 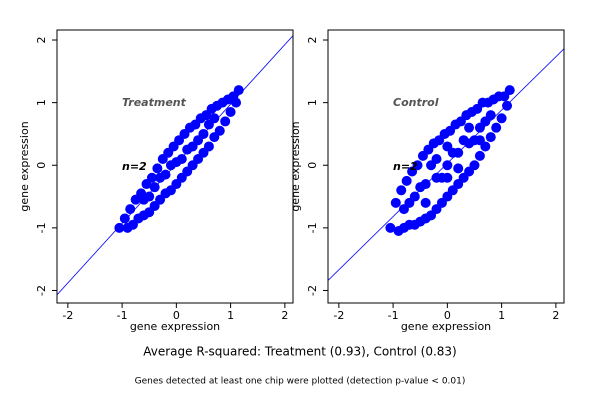 I want to click on panel-title: Control, so click(x=416, y=102).